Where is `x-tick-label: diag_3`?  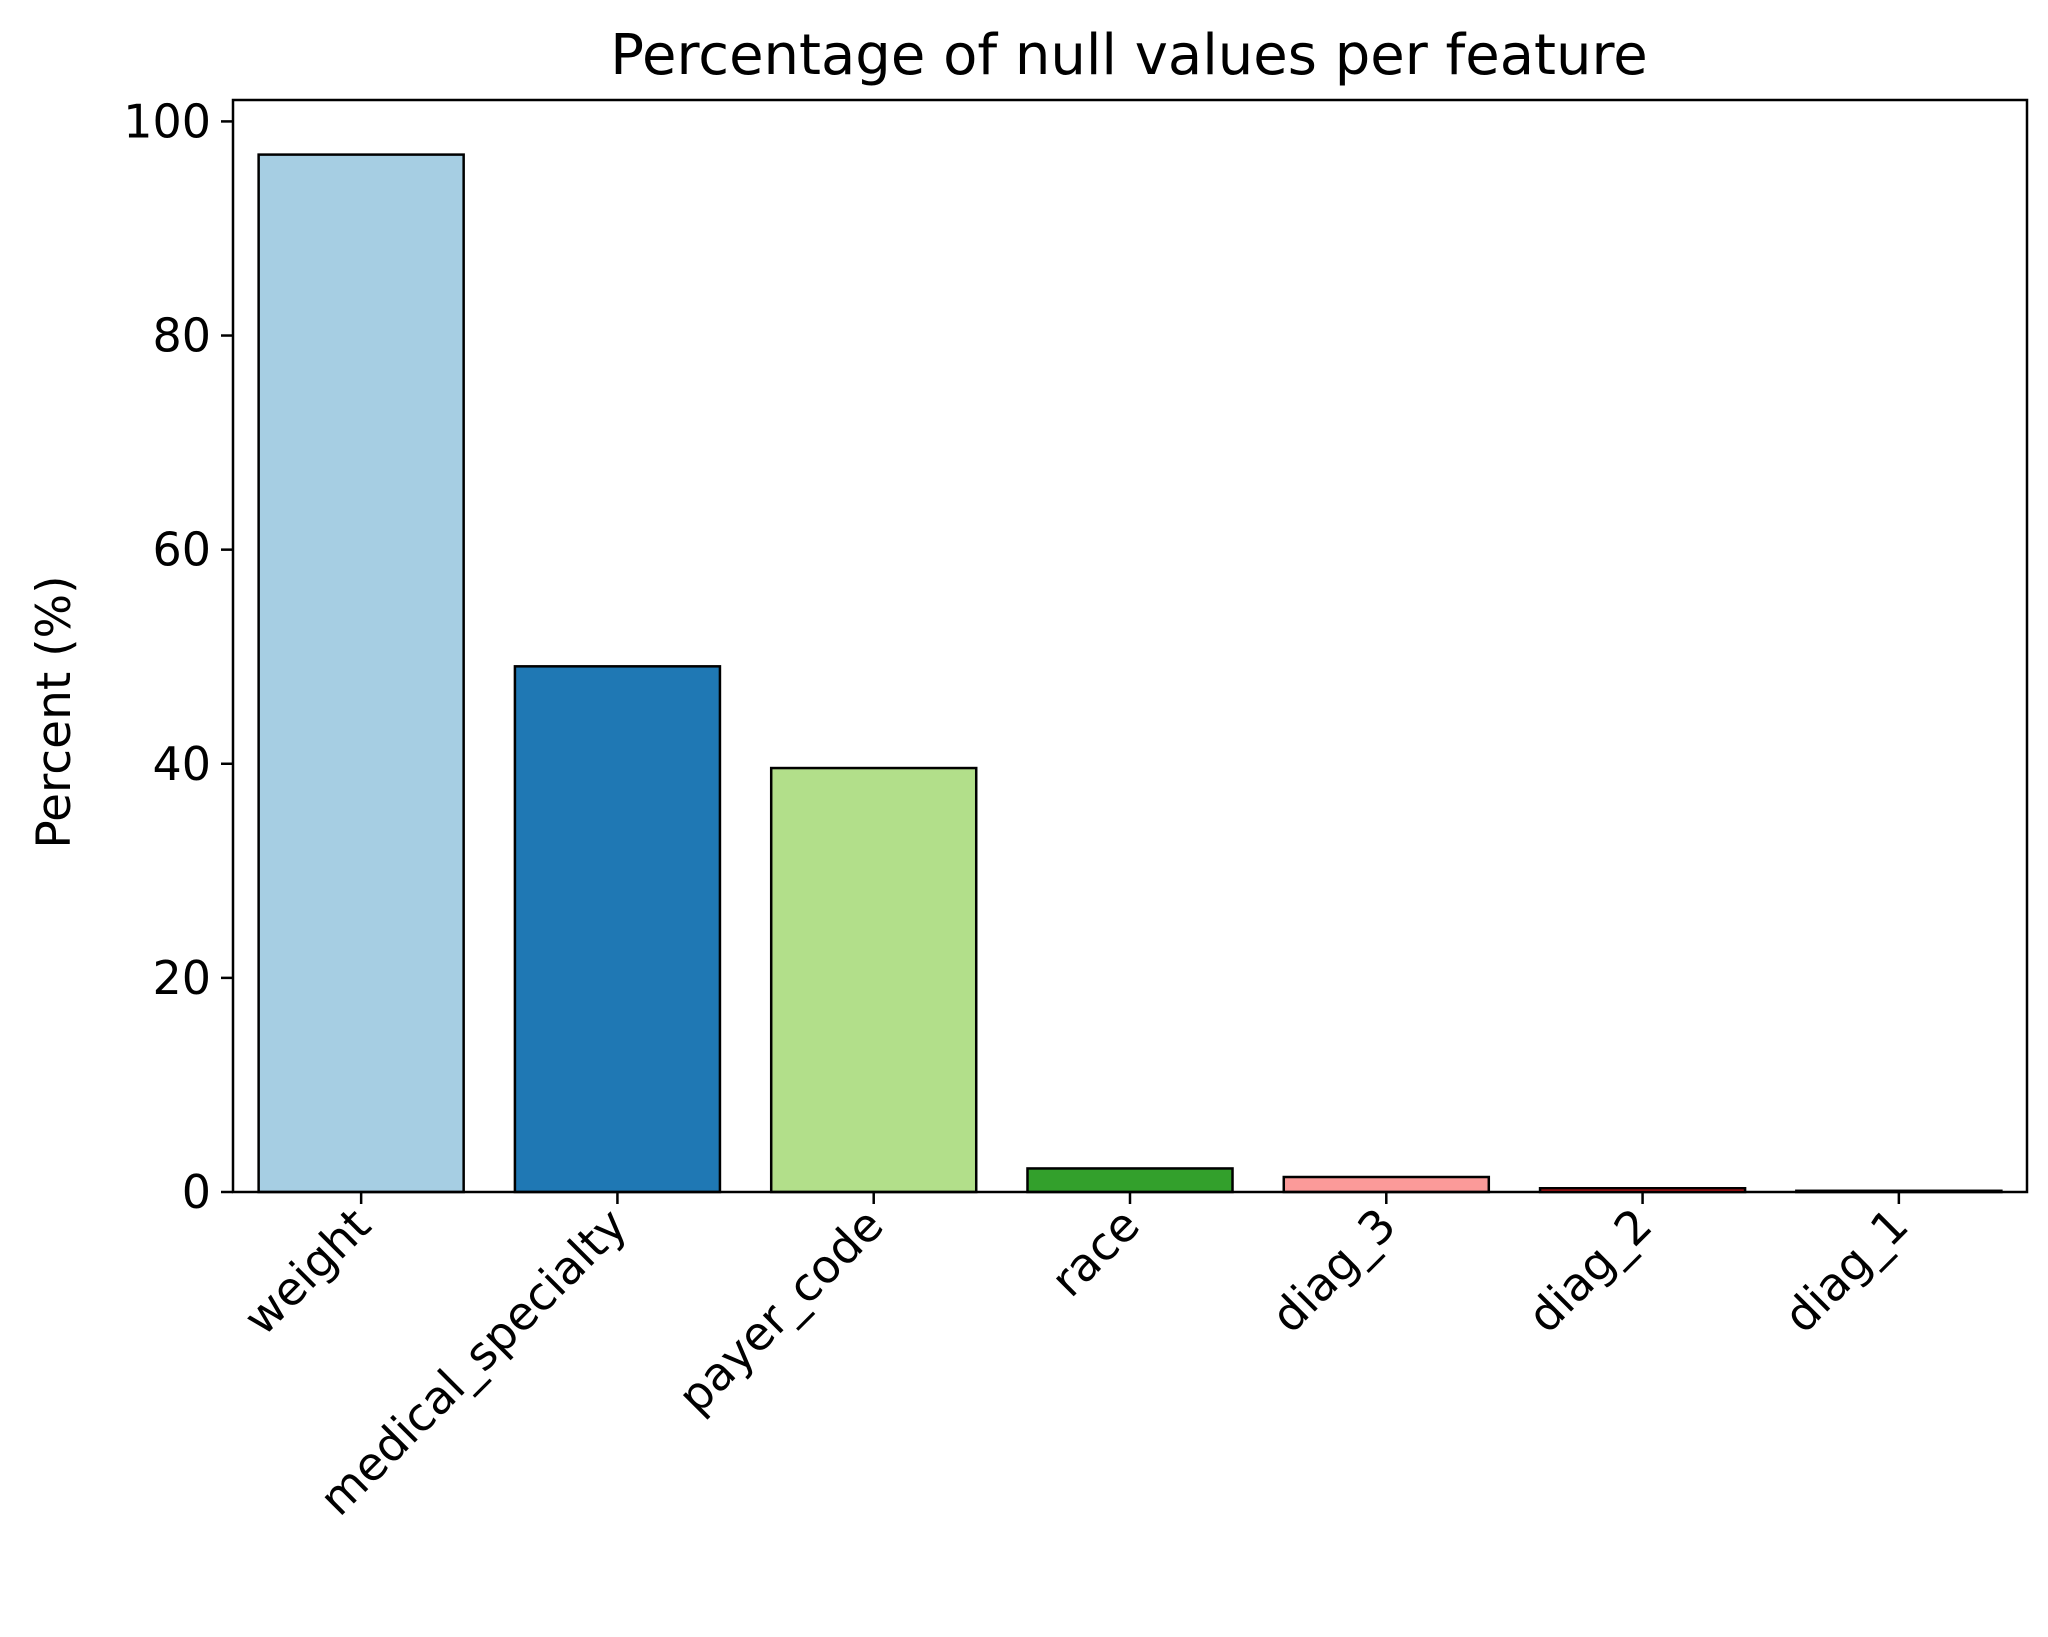
x-tick-label: diag_3 is located at coordinates (1333, 1270).